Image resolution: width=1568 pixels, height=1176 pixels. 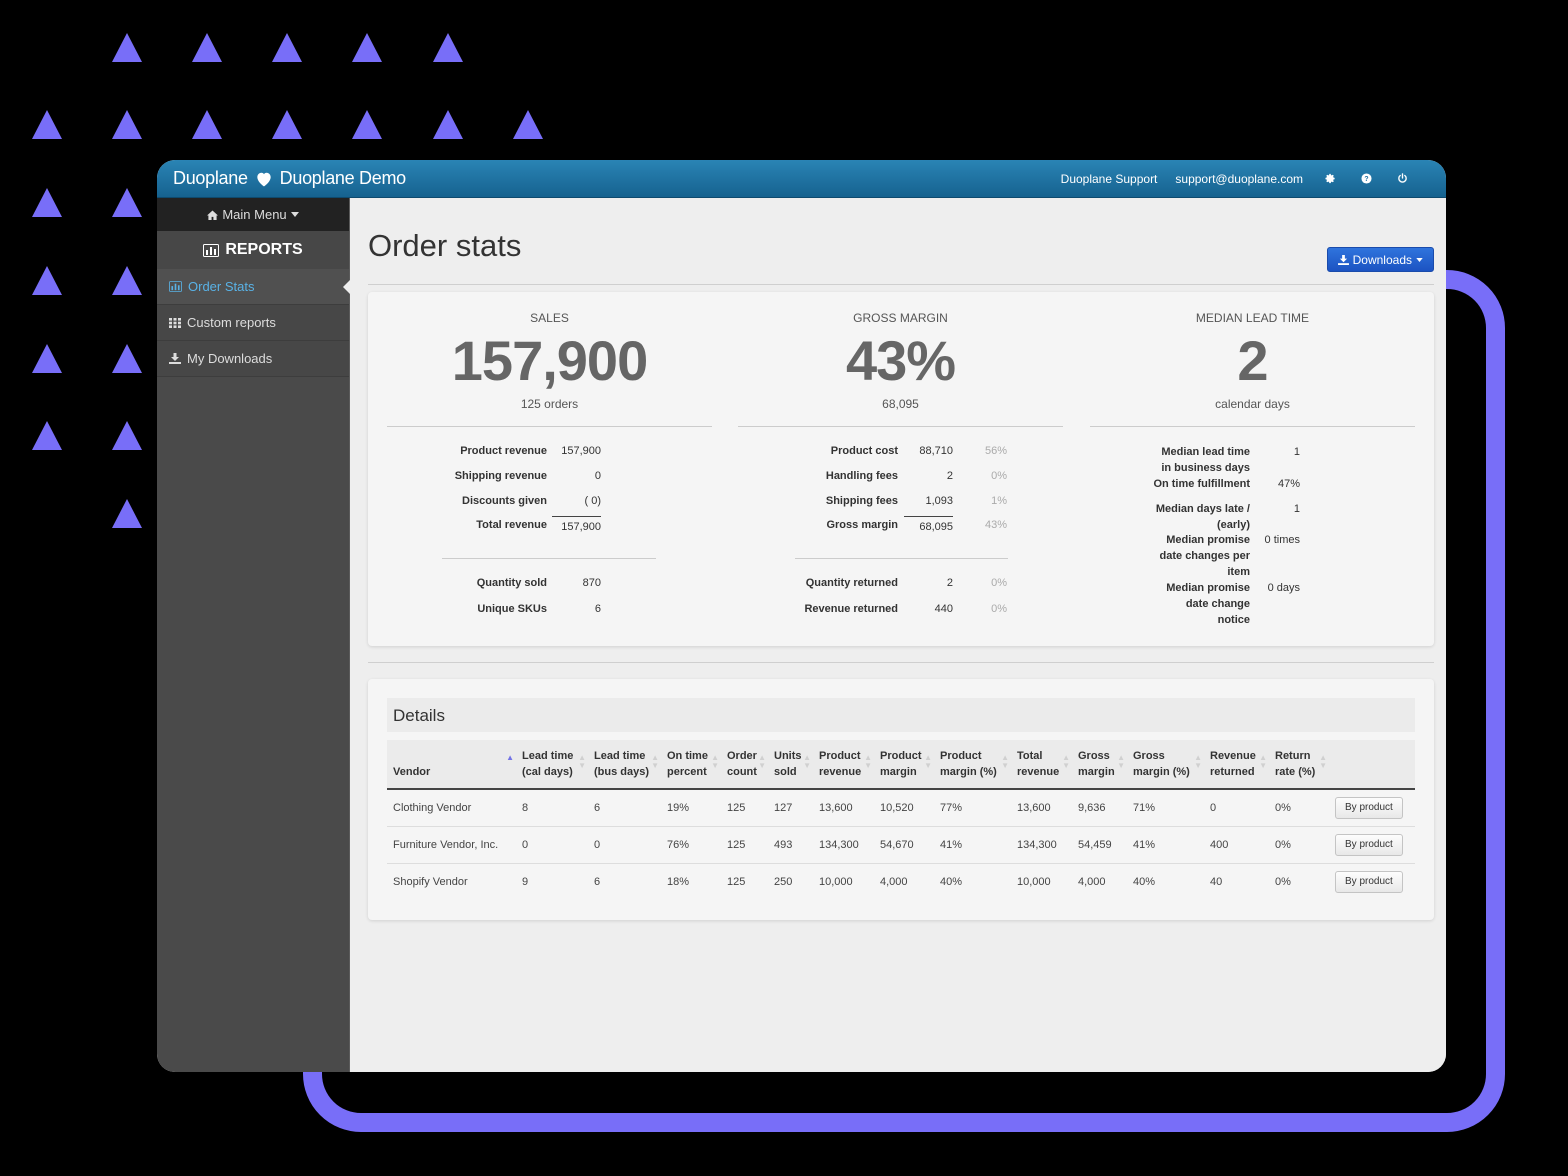 I want to click on stat-value: 1,093, so click(x=939, y=501).